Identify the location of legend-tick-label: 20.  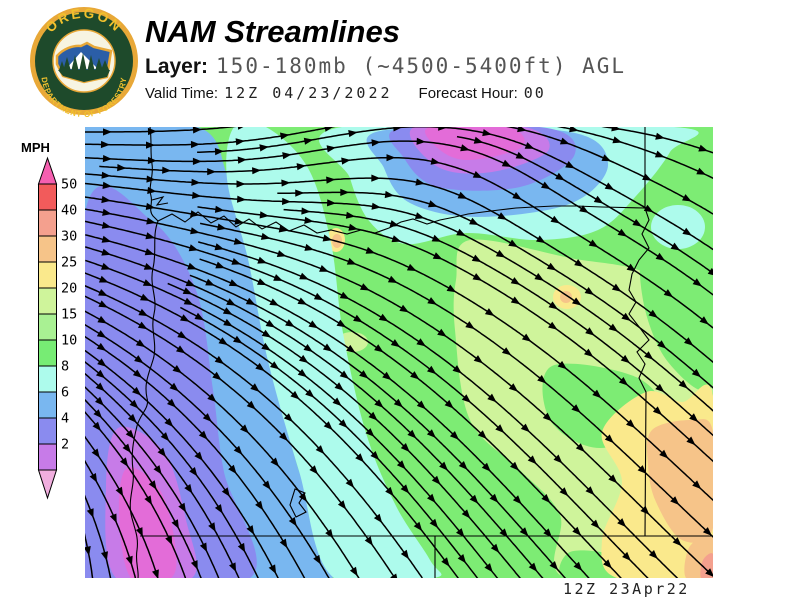
(69, 289).